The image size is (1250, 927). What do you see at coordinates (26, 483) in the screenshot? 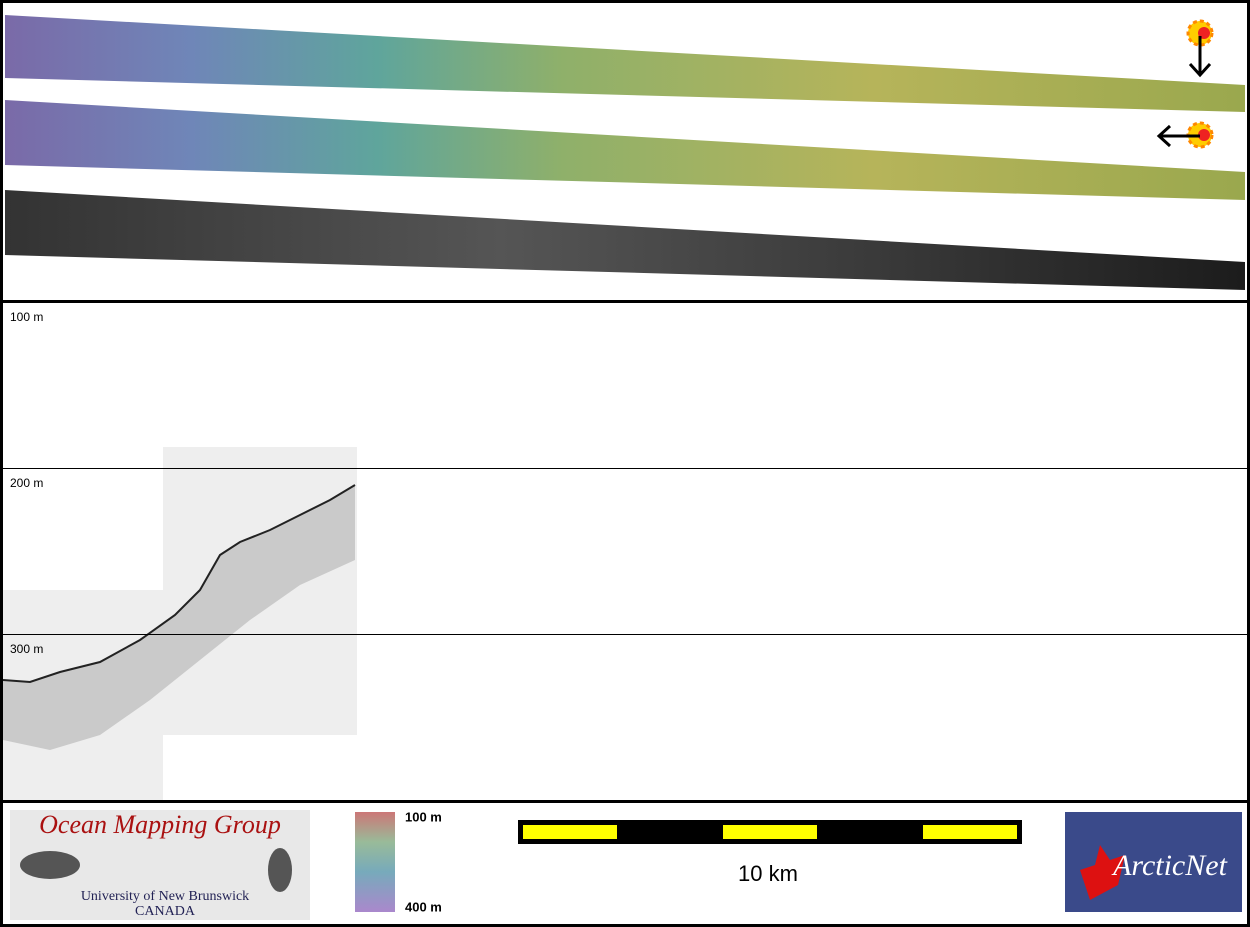
I see `depth-label: 200 m` at bounding box center [26, 483].